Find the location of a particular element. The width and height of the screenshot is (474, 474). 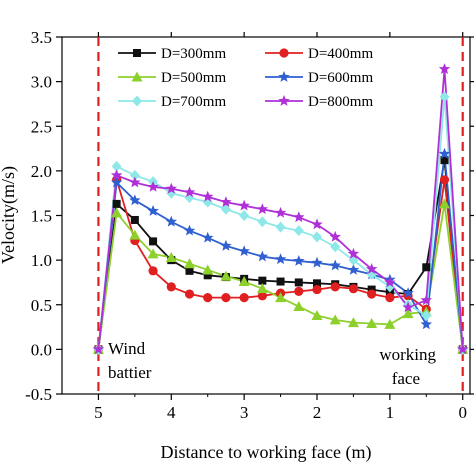

x-tick-label: 5 is located at coordinates (98, 412).